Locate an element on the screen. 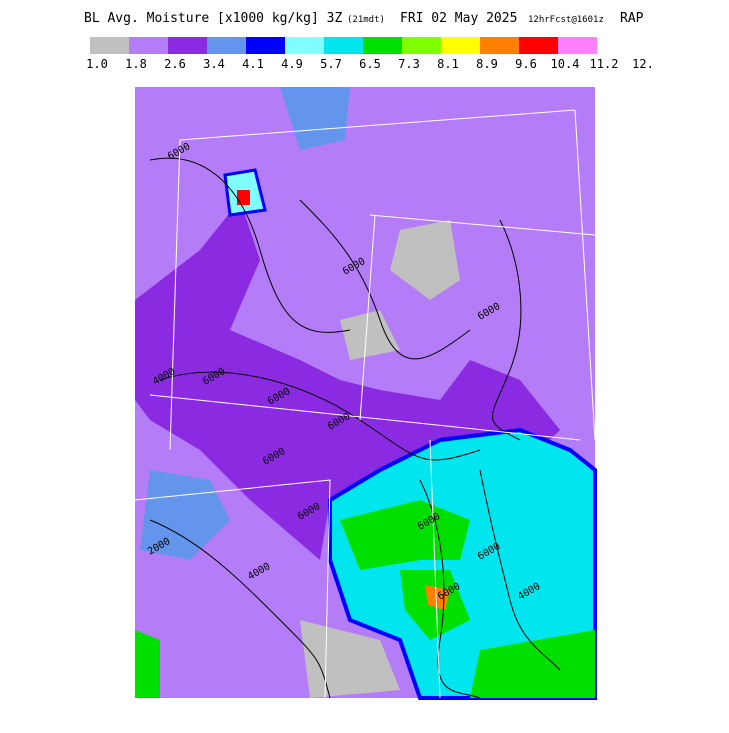 The width and height of the screenshot is (729, 733). colorbar-label: 10.4 is located at coordinates (565, 64).